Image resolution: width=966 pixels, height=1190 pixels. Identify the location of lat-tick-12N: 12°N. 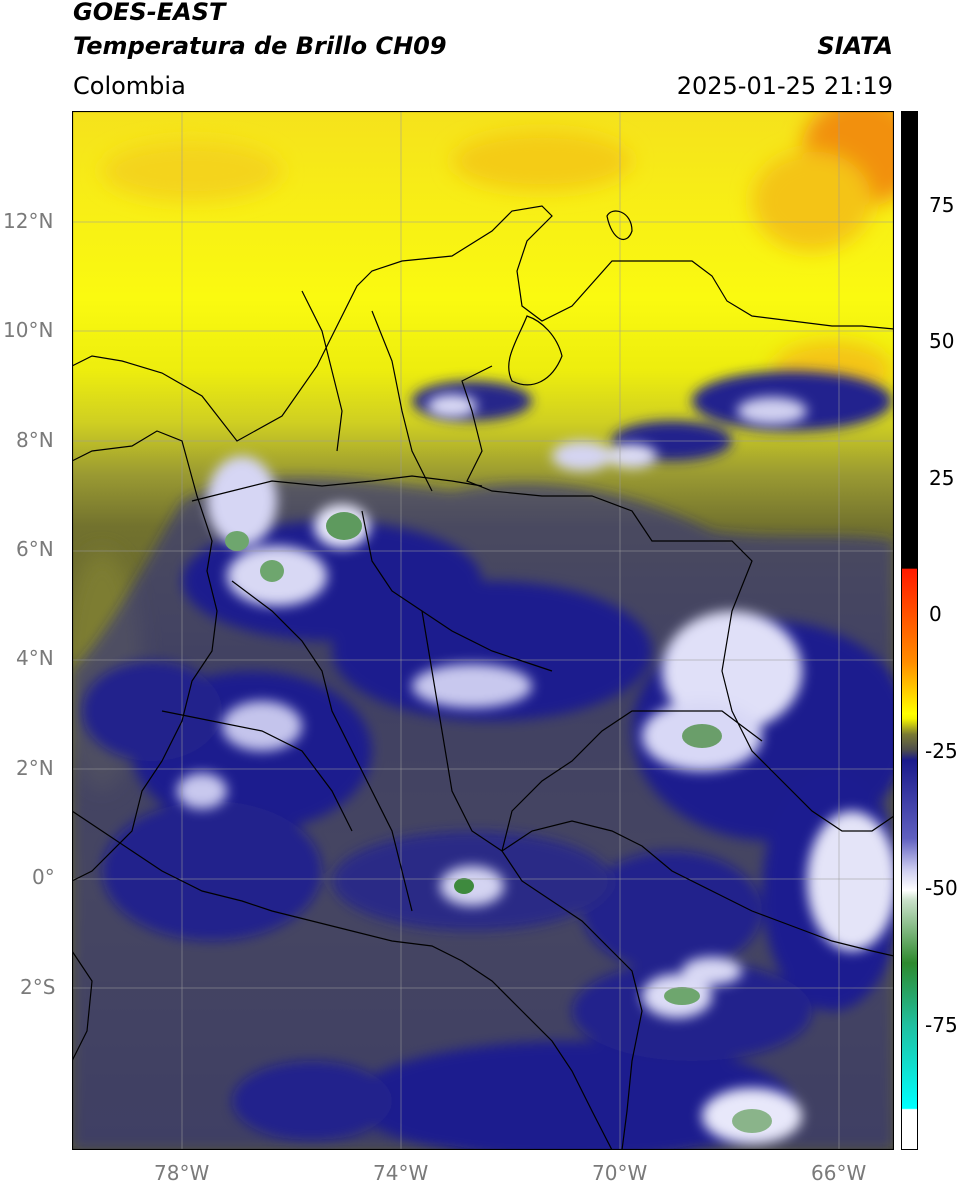
(28, 221).